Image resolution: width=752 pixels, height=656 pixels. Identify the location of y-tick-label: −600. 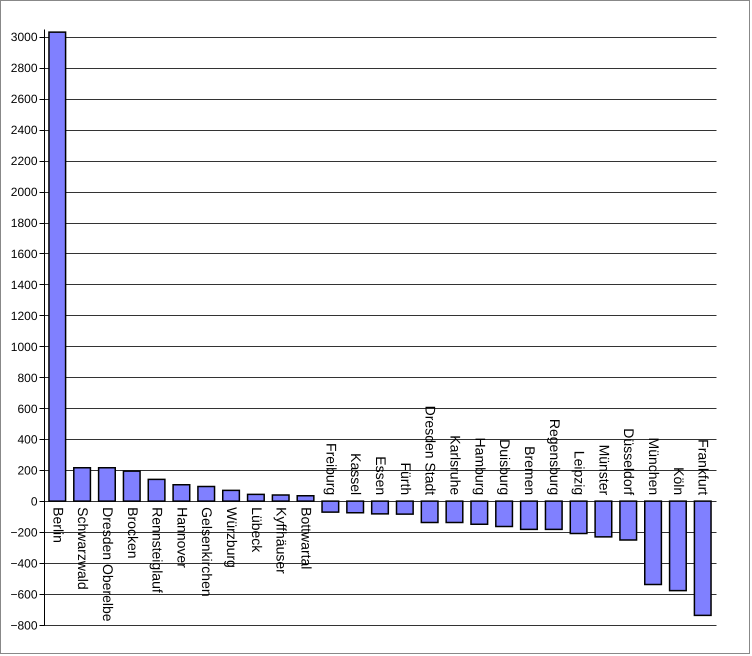
(24, 595).